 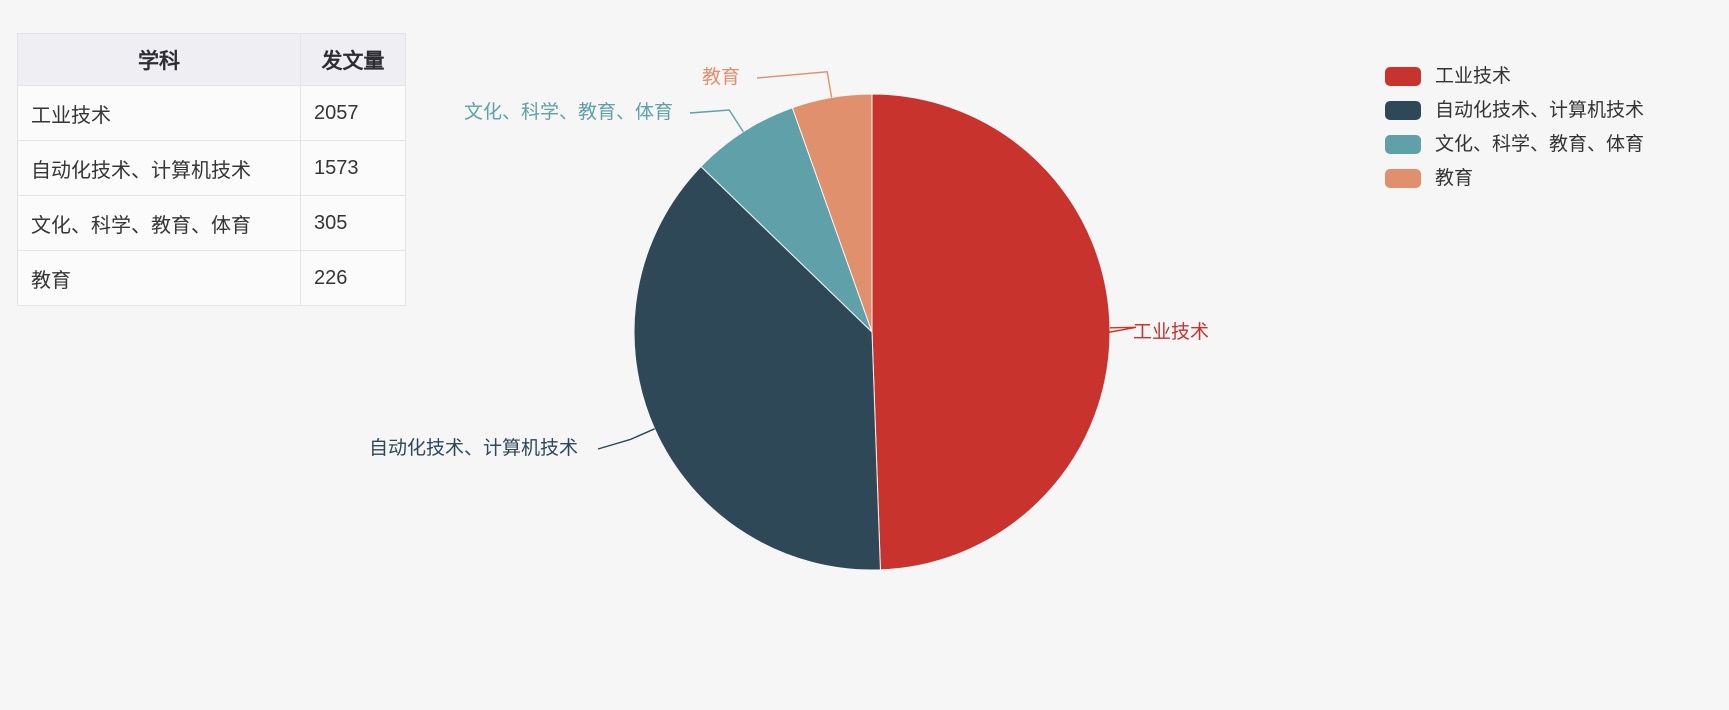 What do you see at coordinates (1540, 110) in the screenshot?
I see `legend-item-label: 自动化技术、计算机技术` at bounding box center [1540, 110].